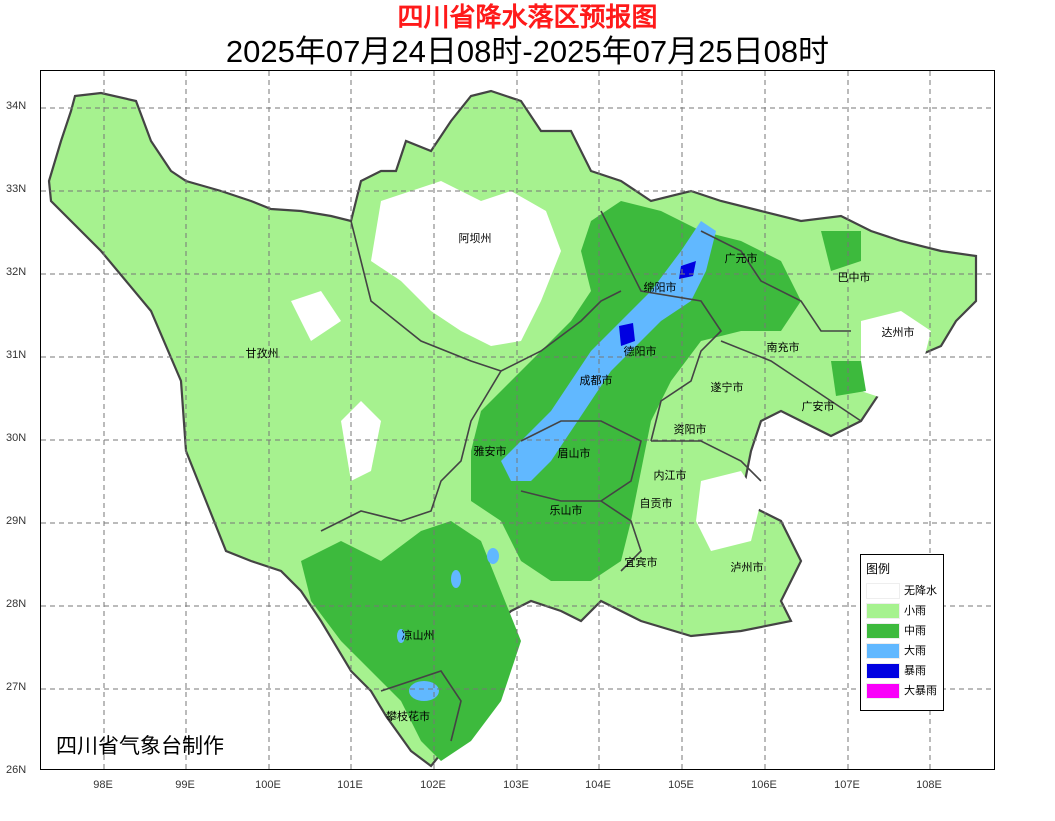 The width and height of the screenshot is (1055, 821). I want to click on y-tick-33n: 33N, so click(16, 189).